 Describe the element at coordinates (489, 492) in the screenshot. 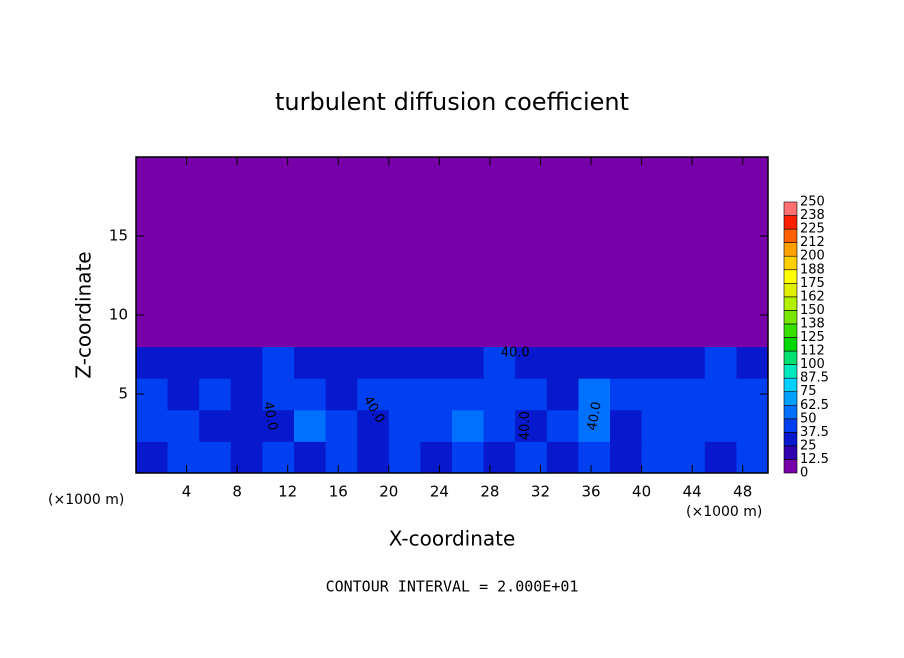

I see `x-tick-label: 28` at that location.